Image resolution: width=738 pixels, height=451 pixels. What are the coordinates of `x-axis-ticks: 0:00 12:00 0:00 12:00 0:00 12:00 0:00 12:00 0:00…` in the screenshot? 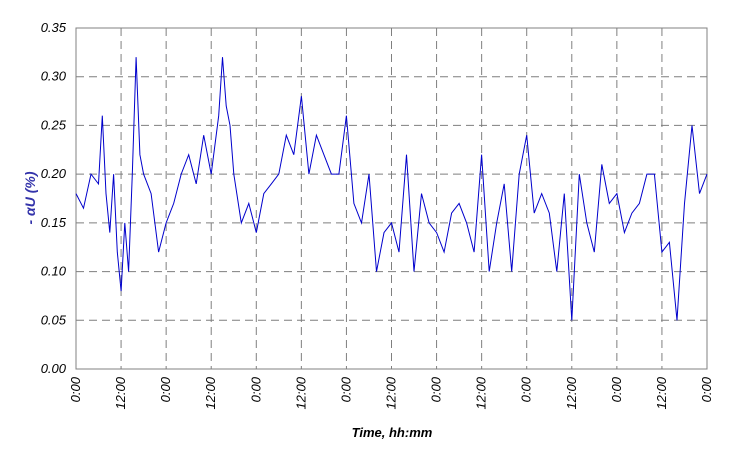 It's located at (391, 392).